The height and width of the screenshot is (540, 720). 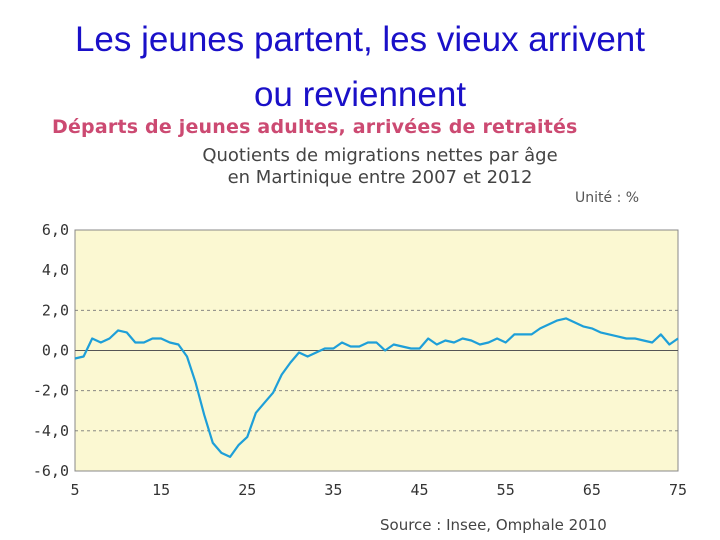 I want to click on y-tick-label: -6,0, so click(x=51, y=471).